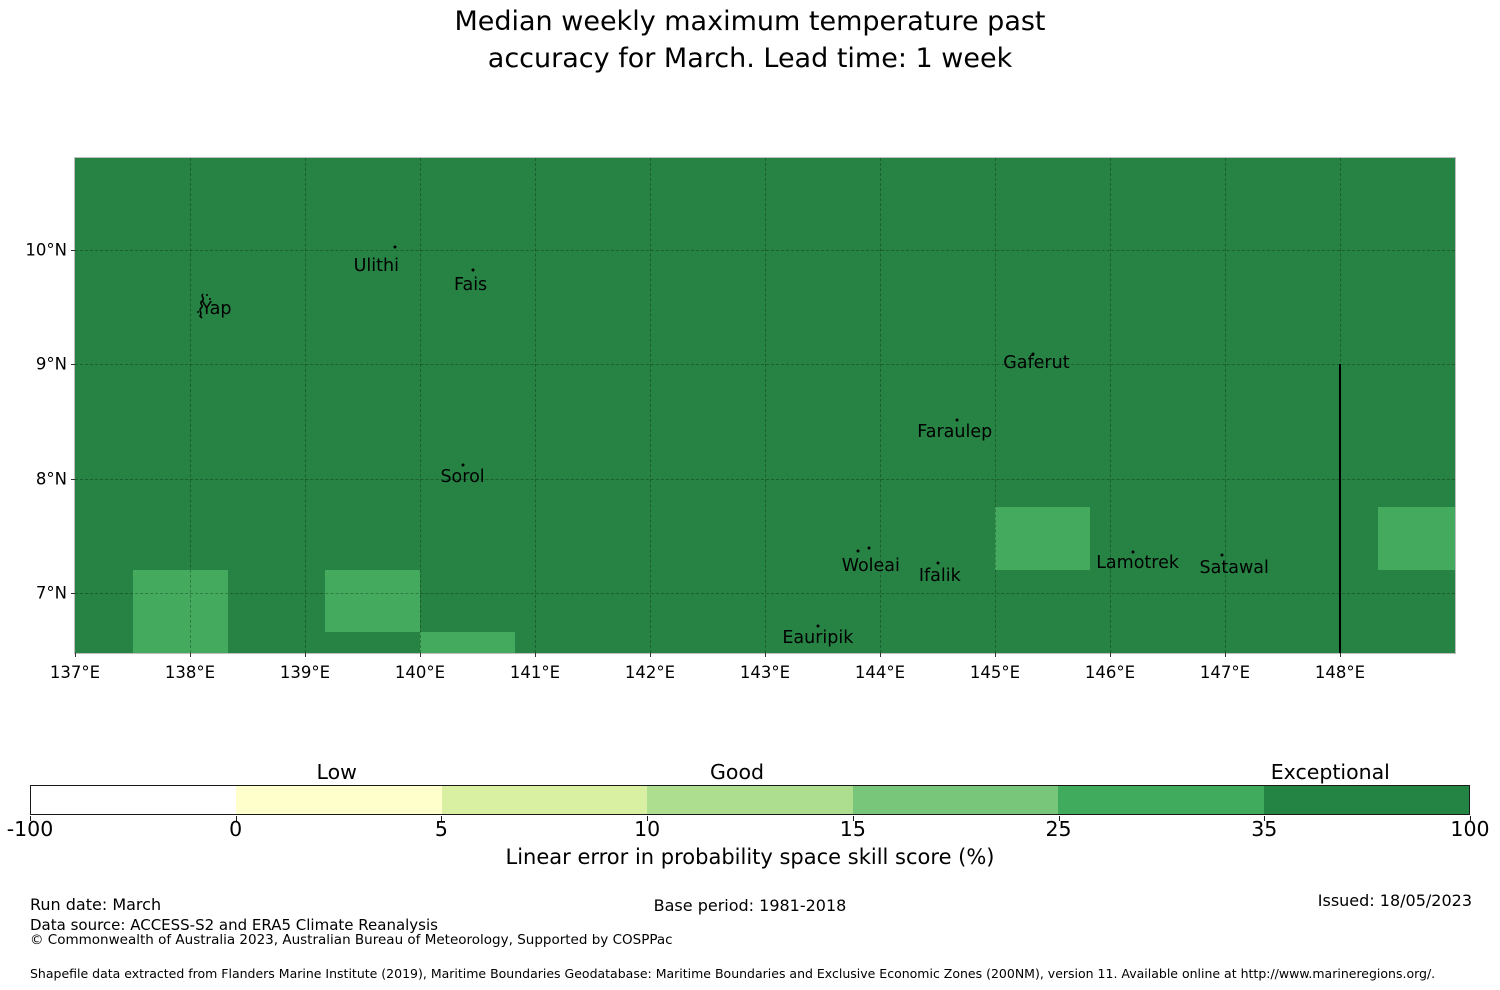 This screenshot has width=1500, height=990. Describe the element at coordinates (1033, 354) in the screenshot. I see `island-dot-gaferut` at that location.